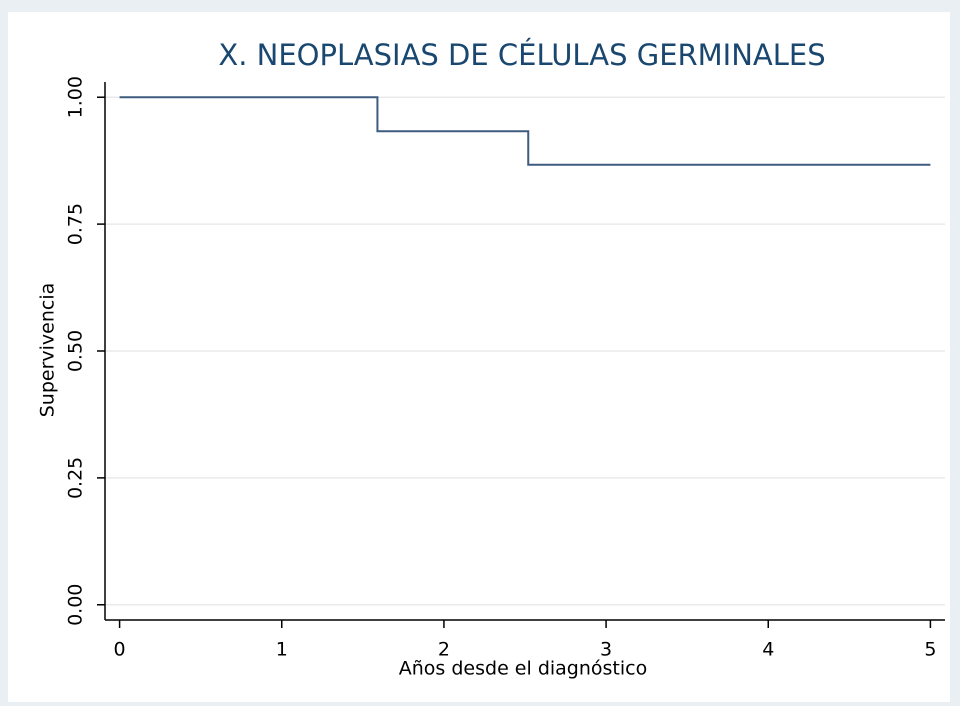  Describe the element at coordinates (523, 669) in the screenshot. I see `x-axis-title: Años desde el diagnóstico` at that location.